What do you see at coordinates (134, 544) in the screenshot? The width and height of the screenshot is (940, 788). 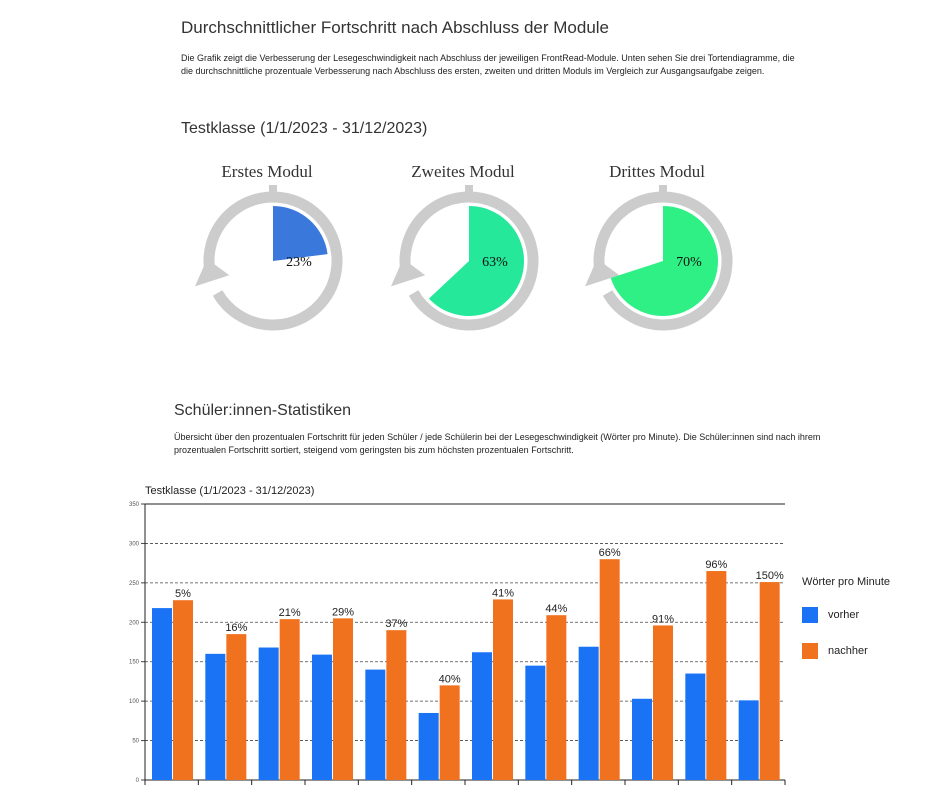 I see `y-tick-label: 300` at bounding box center [134, 544].